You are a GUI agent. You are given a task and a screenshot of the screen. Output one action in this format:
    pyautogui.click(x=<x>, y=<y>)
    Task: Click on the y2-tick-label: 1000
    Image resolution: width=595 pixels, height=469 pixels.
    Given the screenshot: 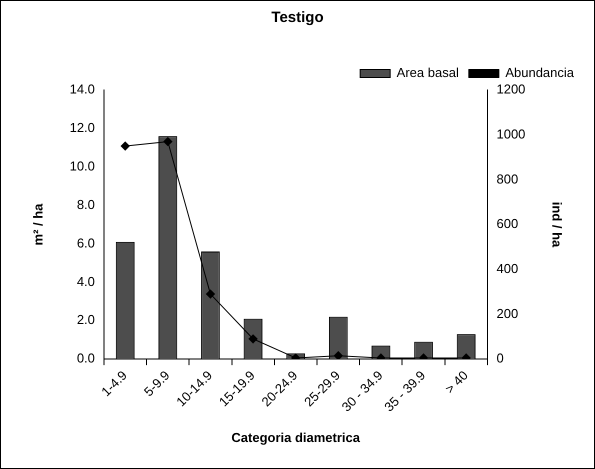 What is the action you would take?
    pyautogui.click(x=511, y=134)
    